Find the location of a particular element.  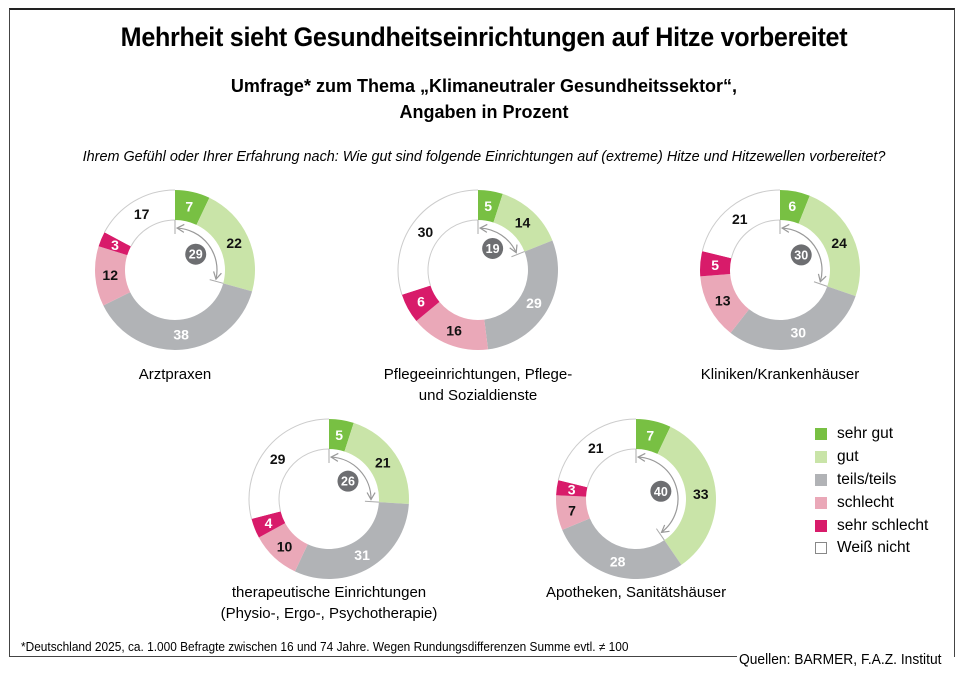

legend-label: Weiß nicht is located at coordinates (873, 548).